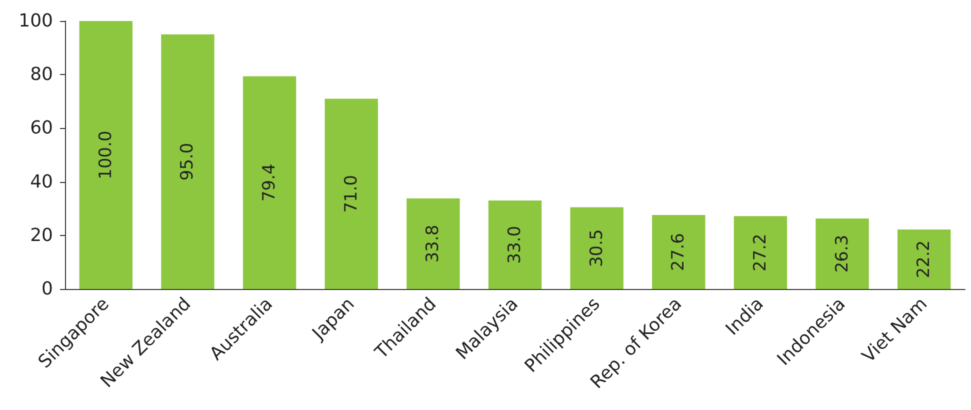 Image resolution: width=971 pixels, height=410 pixels. I want to click on data-label: 95.0, so click(188, 161).